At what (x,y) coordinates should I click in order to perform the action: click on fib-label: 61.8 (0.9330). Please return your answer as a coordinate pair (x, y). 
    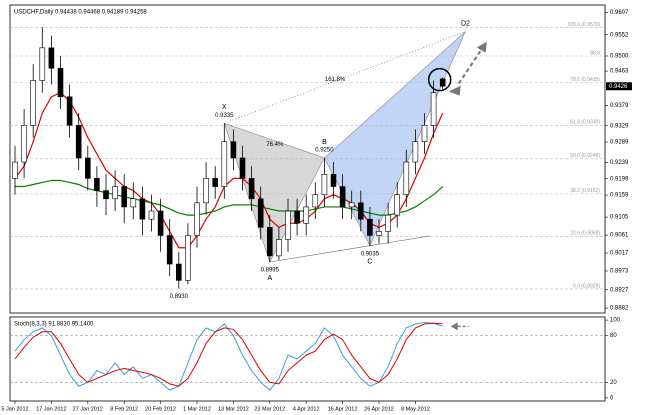
    Looking at the image, I should click on (585, 123).